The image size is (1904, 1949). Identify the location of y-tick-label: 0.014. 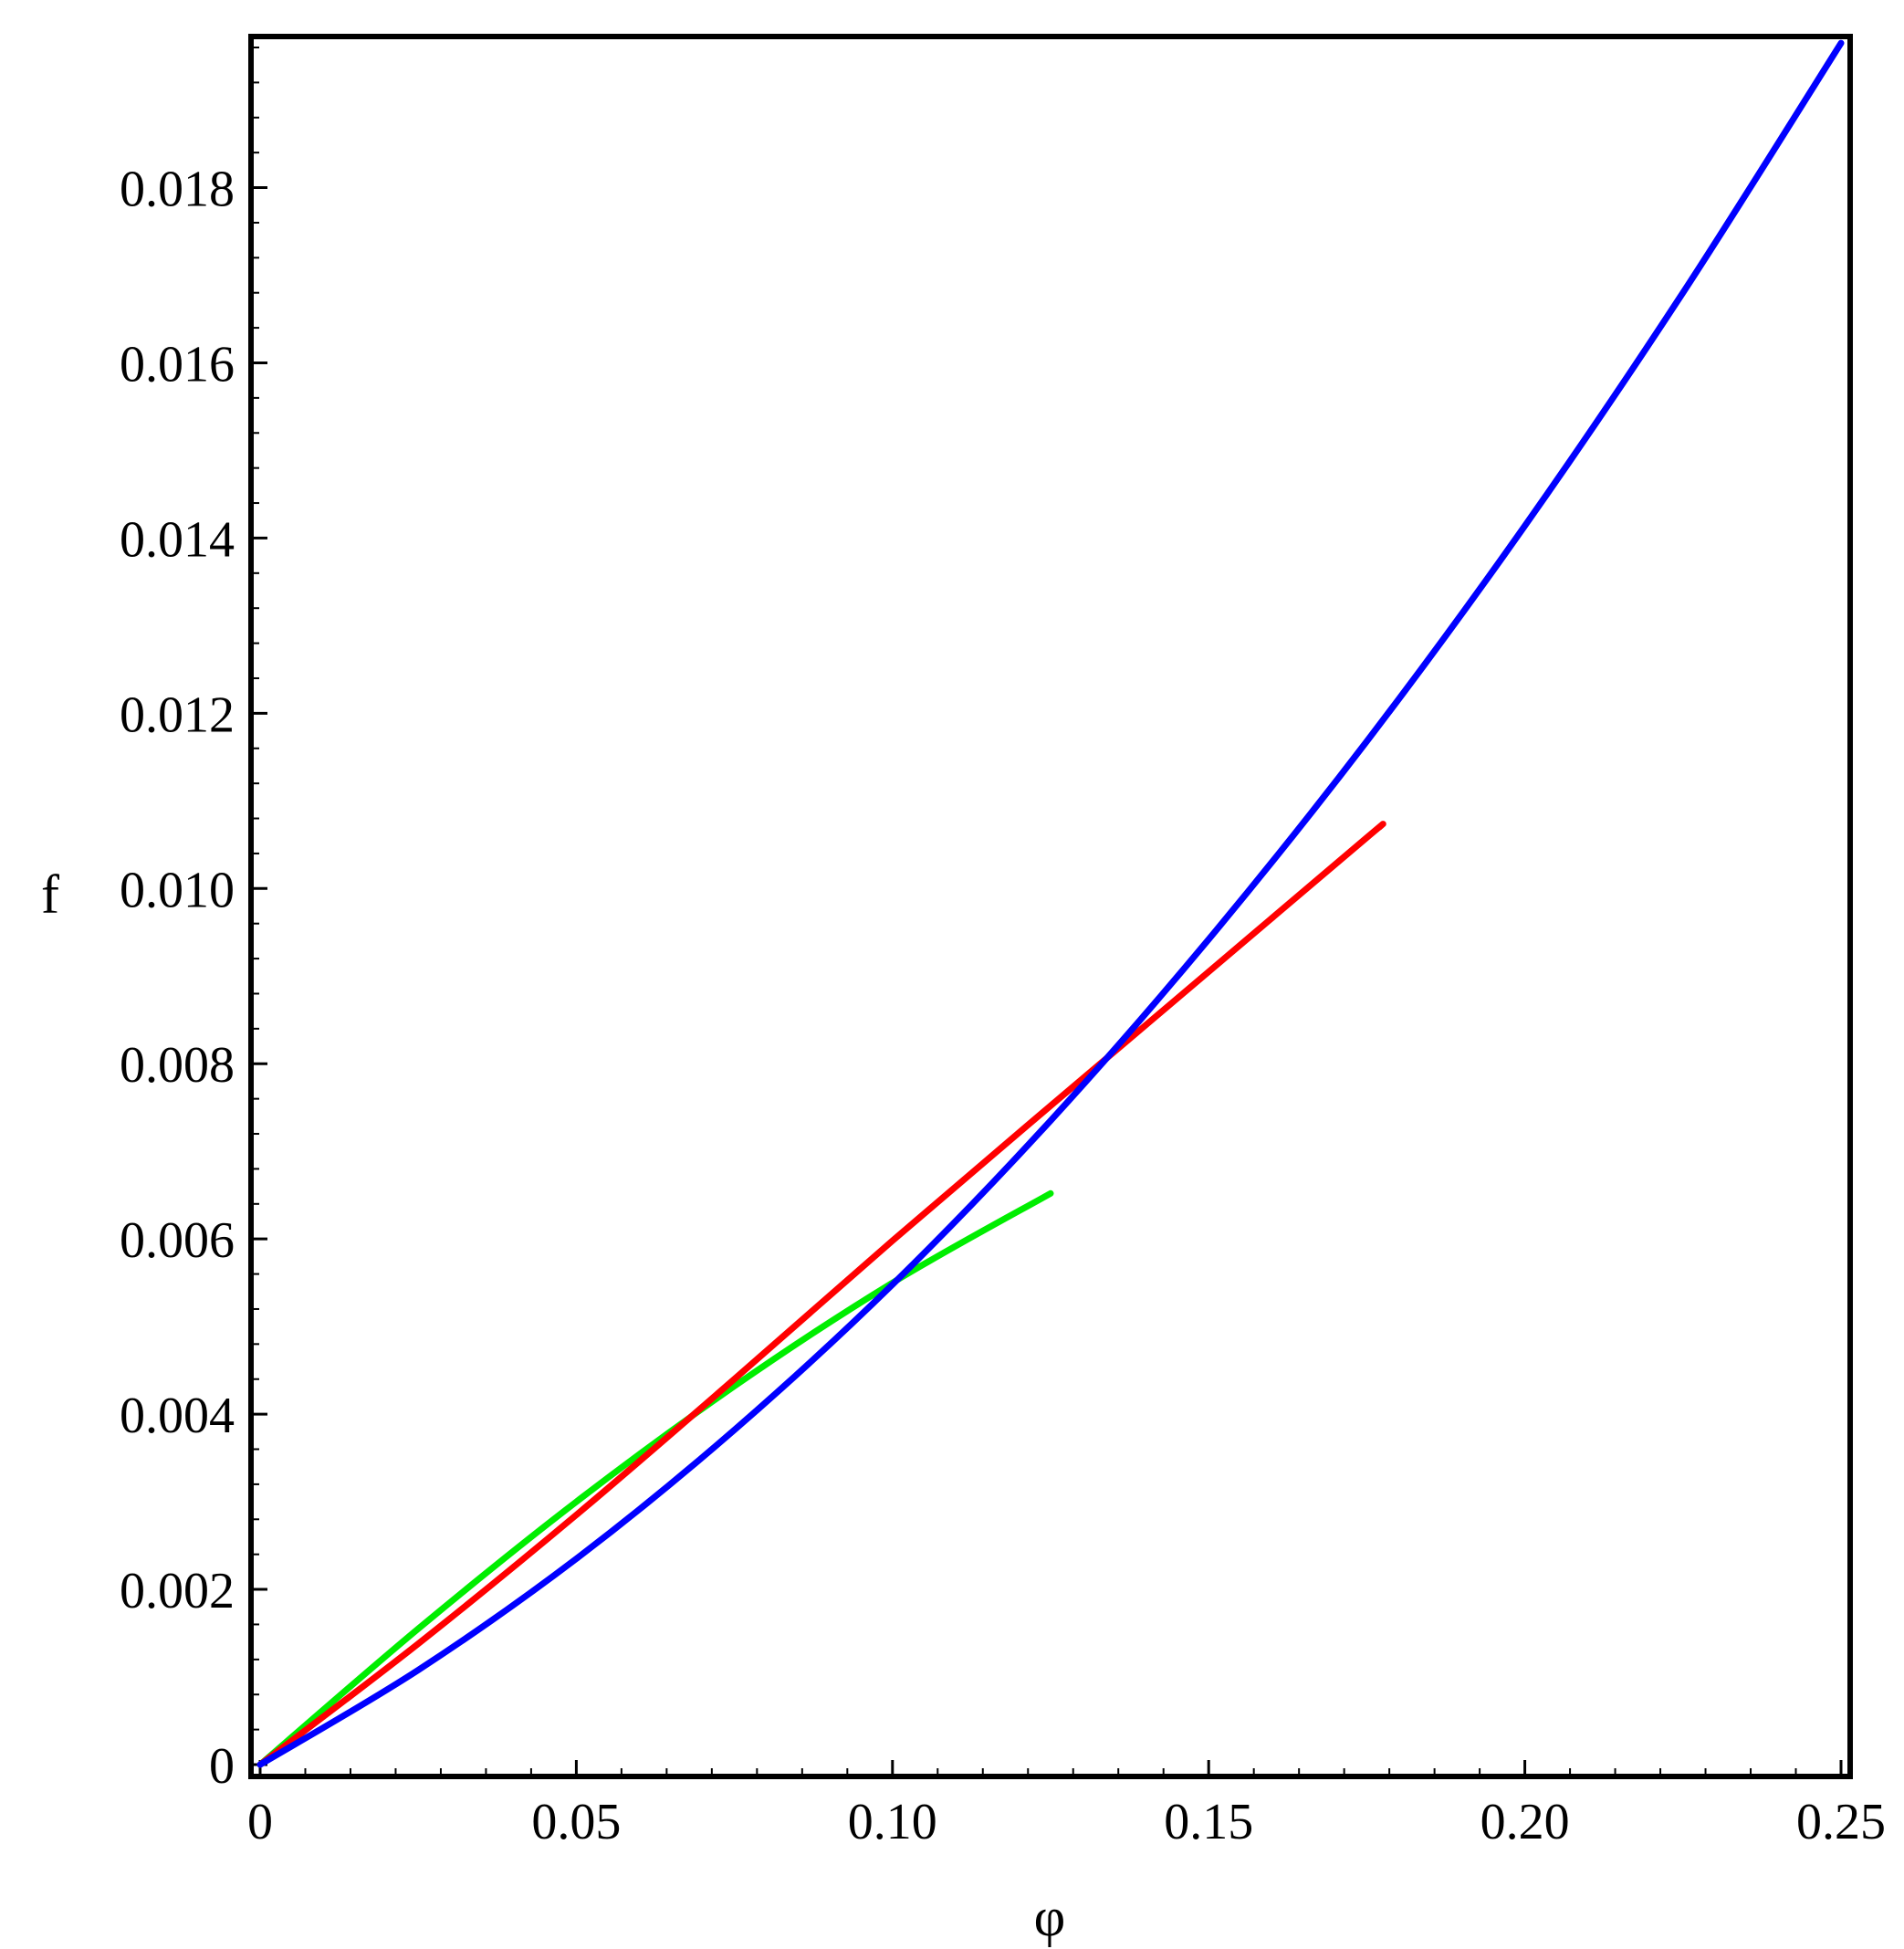
(178, 539).